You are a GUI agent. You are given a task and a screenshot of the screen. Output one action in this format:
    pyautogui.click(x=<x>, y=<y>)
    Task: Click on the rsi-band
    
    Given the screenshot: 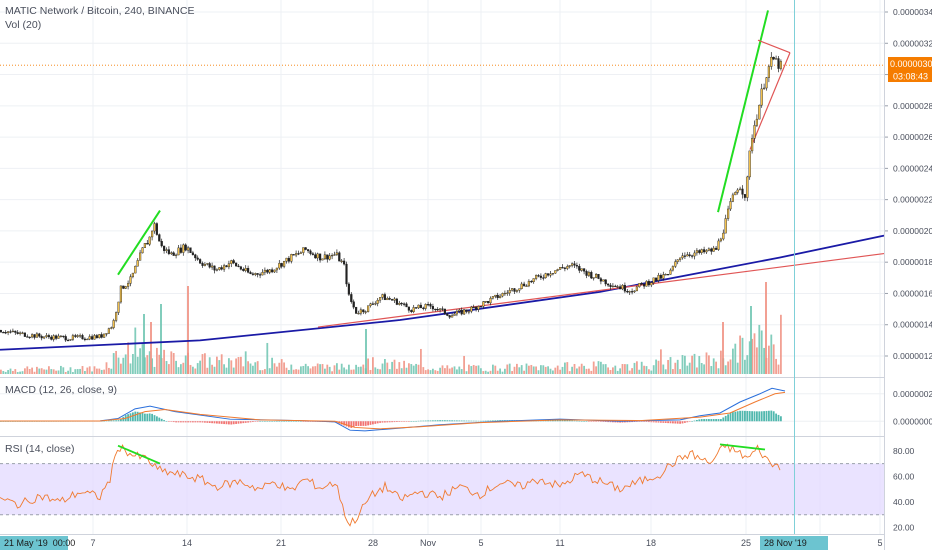 What is the action you would take?
    pyautogui.click(x=442, y=489)
    